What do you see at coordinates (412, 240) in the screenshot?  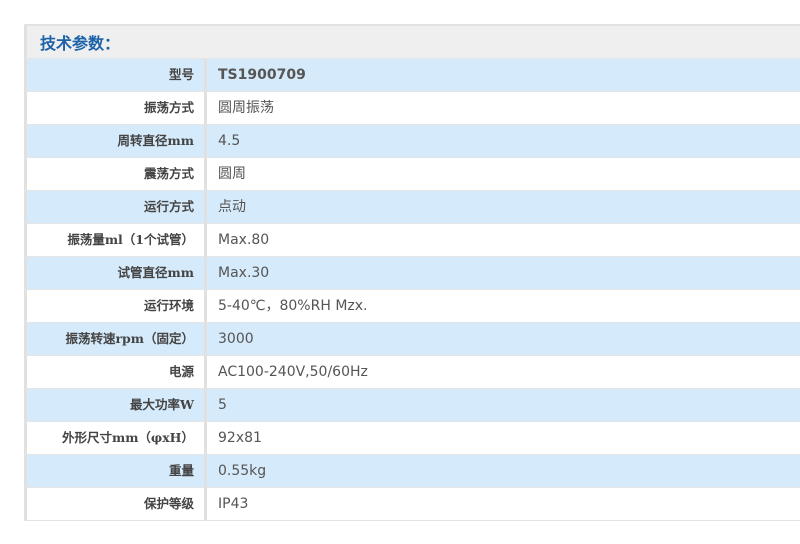 I see `table-row: 振荡量ml（1个试管） Max.80` at bounding box center [412, 240].